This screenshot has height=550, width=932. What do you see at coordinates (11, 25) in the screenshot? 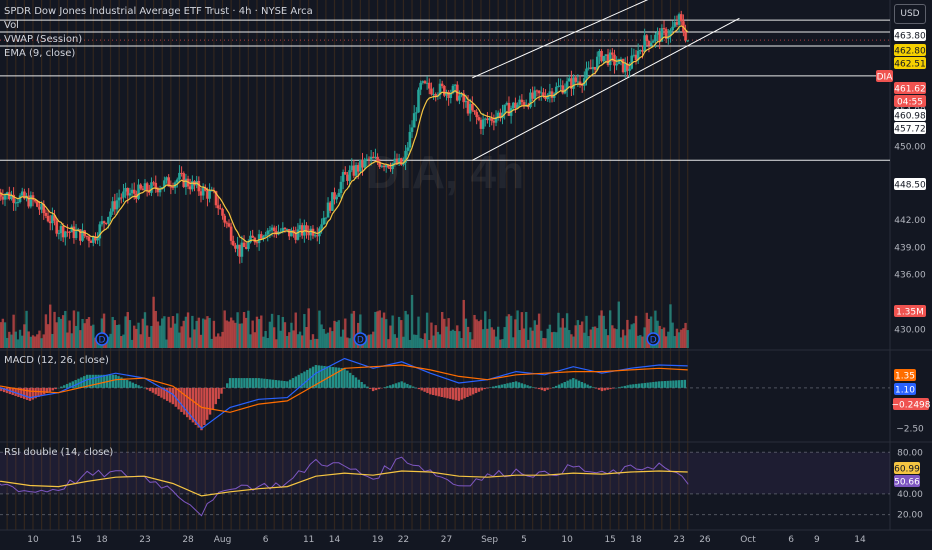
I see `legend-volume: Vol` at bounding box center [11, 25].